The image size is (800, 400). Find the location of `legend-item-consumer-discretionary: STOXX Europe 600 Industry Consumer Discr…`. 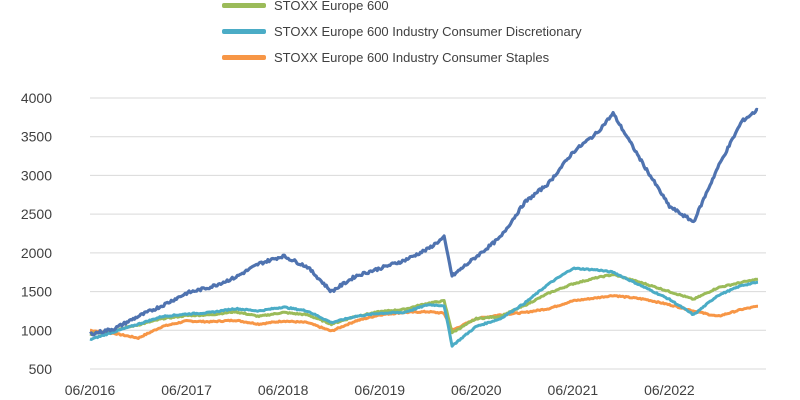

legend-item-consumer-discretionary: STOXX Europe 600 Industry Consumer Discr… is located at coordinates (402, 31).